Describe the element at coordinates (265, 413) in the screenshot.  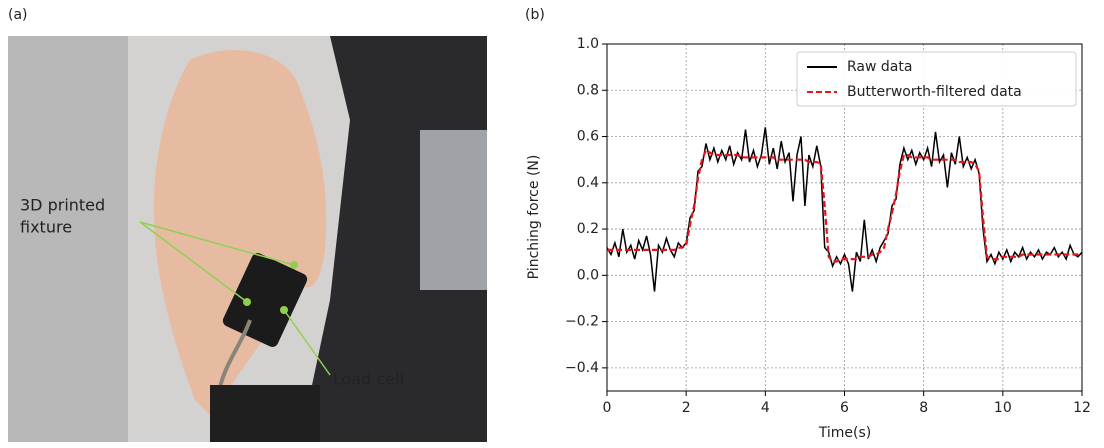
I see `base` at that location.